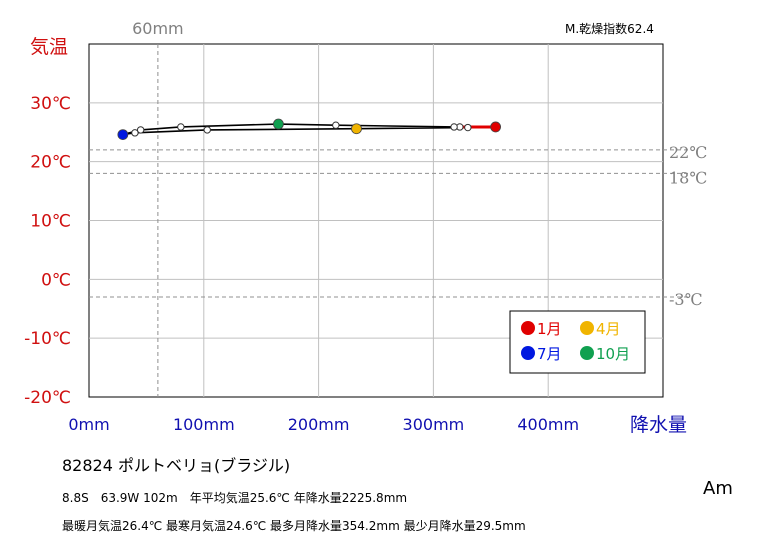 Image resolution: width=763 pixels, height=545 pixels. I want to click on ref-label-h: 22℃, so click(688, 152).